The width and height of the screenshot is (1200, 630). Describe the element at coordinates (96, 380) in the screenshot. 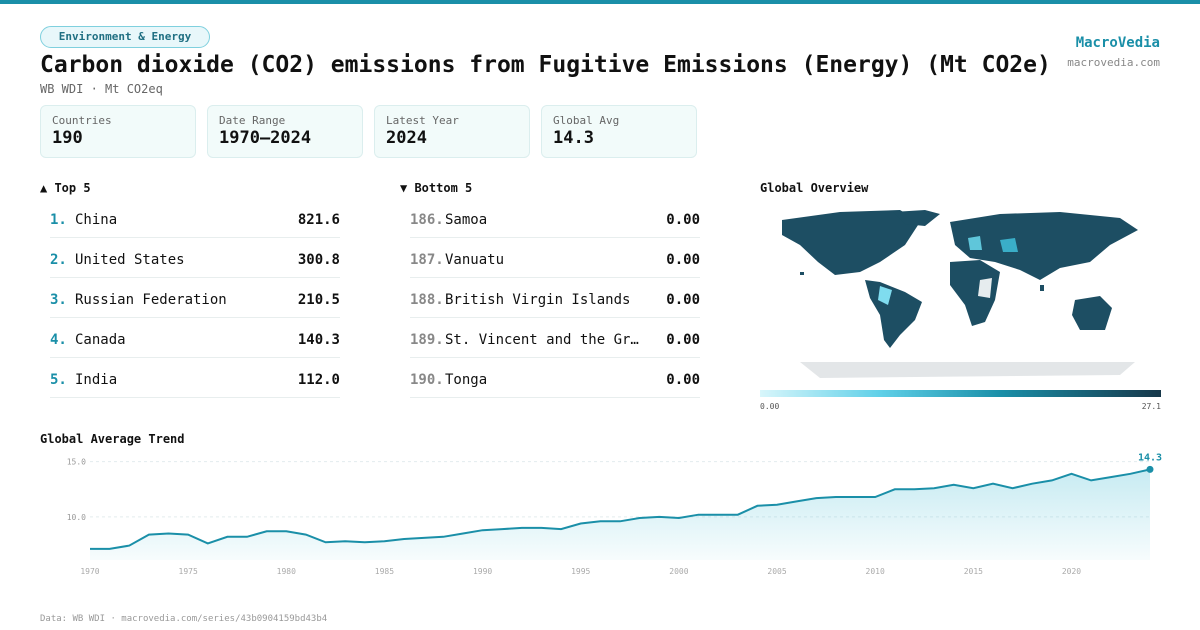

I see `country-name: India` at that location.